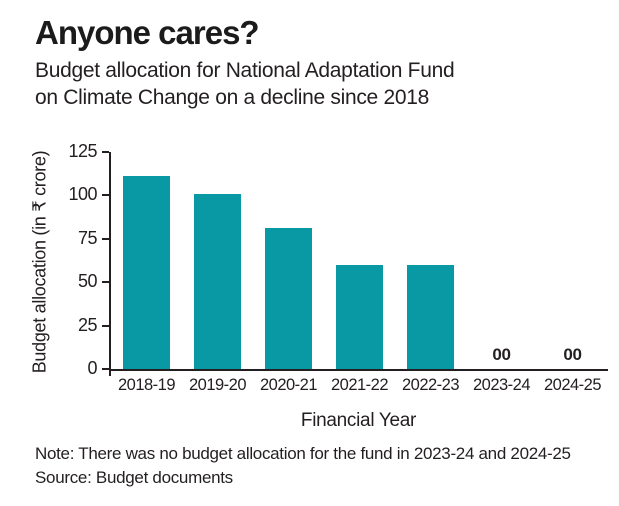  What do you see at coordinates (430, 385) in the screenshot?
I see `x-tick-label-2022-23: 2022-23` at bounding box center [430, 385].